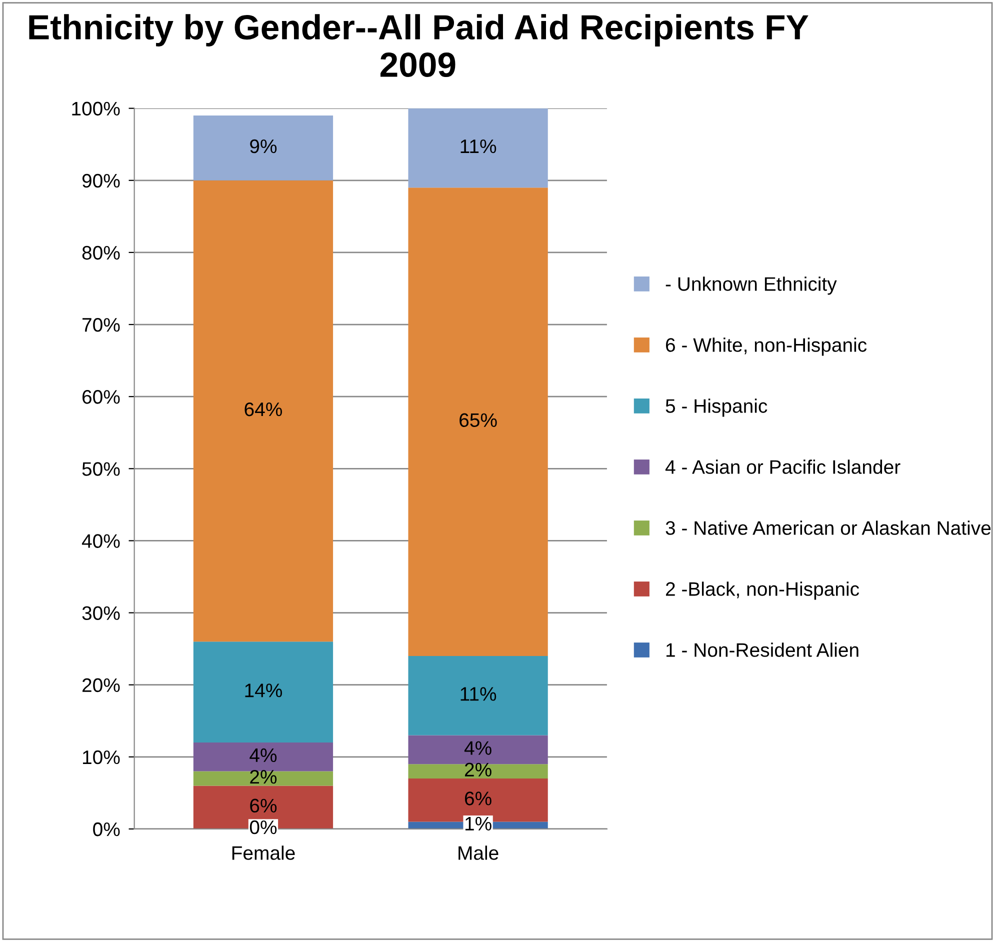 The width and height of the screenshot is (995, 942). I want to click on text: 65%, so click(478, 420).